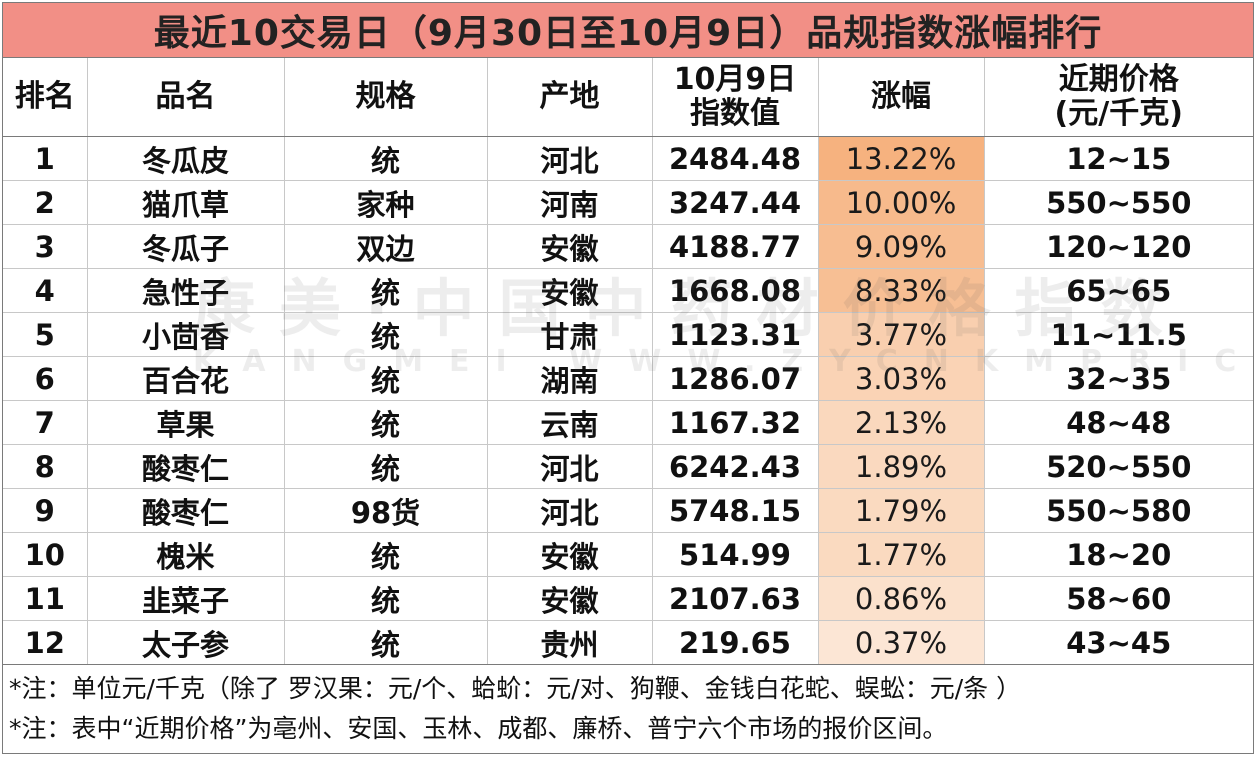 The width and height of the screenshot is (1256, 758). I want to click on table-row: 8 酸枣仁统河北 6242.43 1.89% 520~550, so click(628, 466).